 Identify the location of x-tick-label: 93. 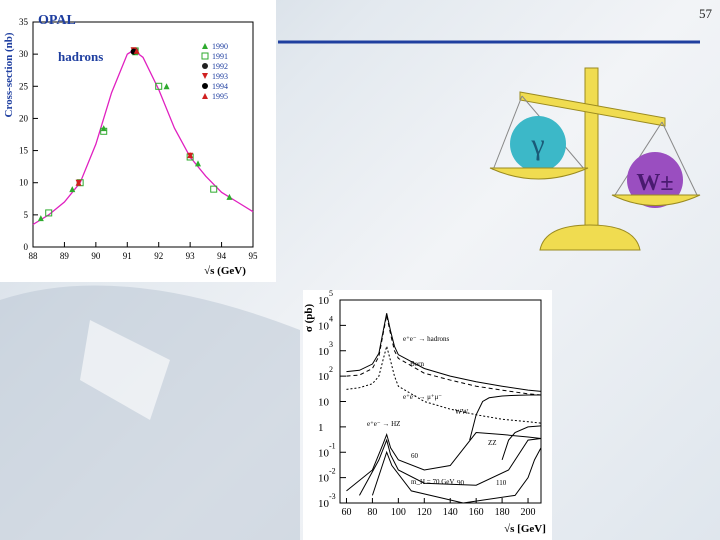
(191, 256).